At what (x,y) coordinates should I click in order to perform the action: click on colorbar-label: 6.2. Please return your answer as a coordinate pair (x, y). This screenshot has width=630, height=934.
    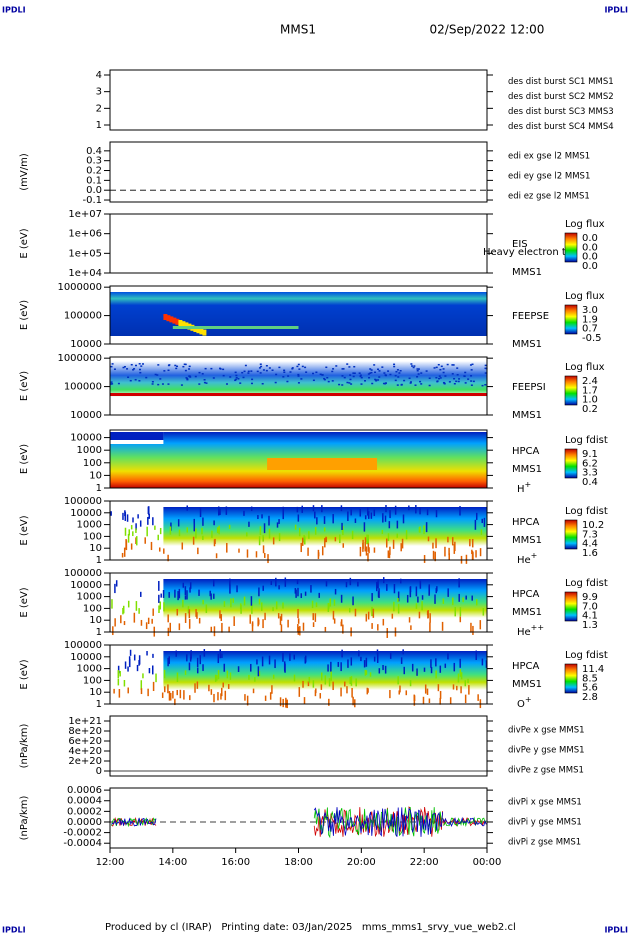
    Looking at the image, I should click on (590, 463).